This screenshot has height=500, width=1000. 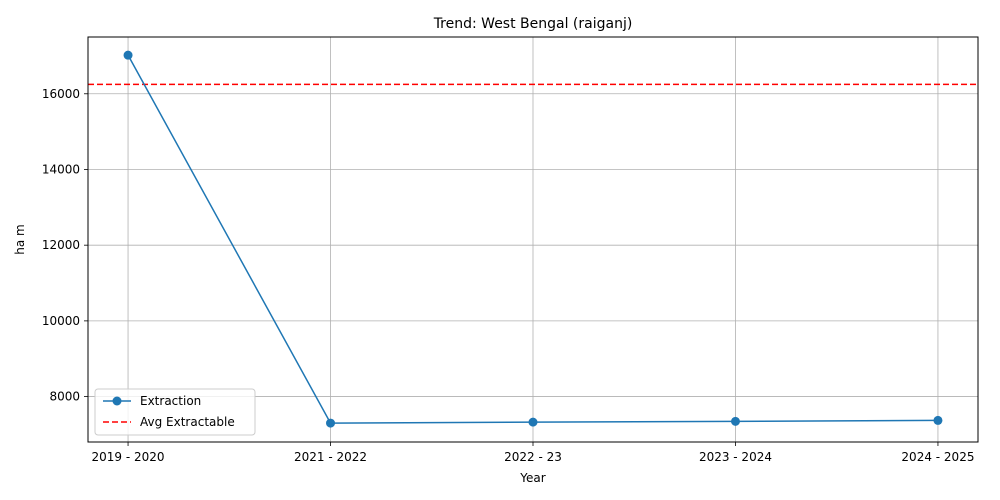 What do you see at coordinates (117, 401) in the screenshot?
I see `legend-marker-extraction` at bounding box center [117, 401].